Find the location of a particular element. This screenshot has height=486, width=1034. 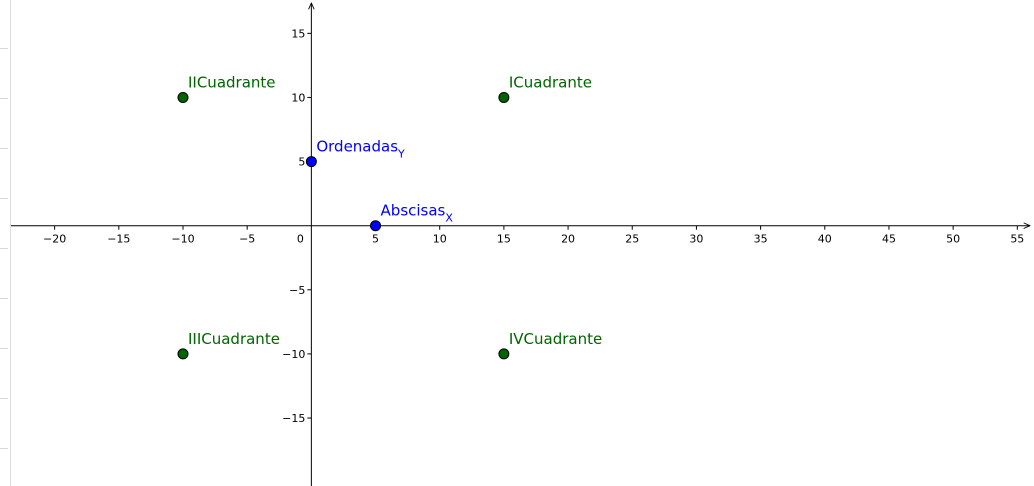

x-tick-label: −20 is located at coordinates (54, 239).